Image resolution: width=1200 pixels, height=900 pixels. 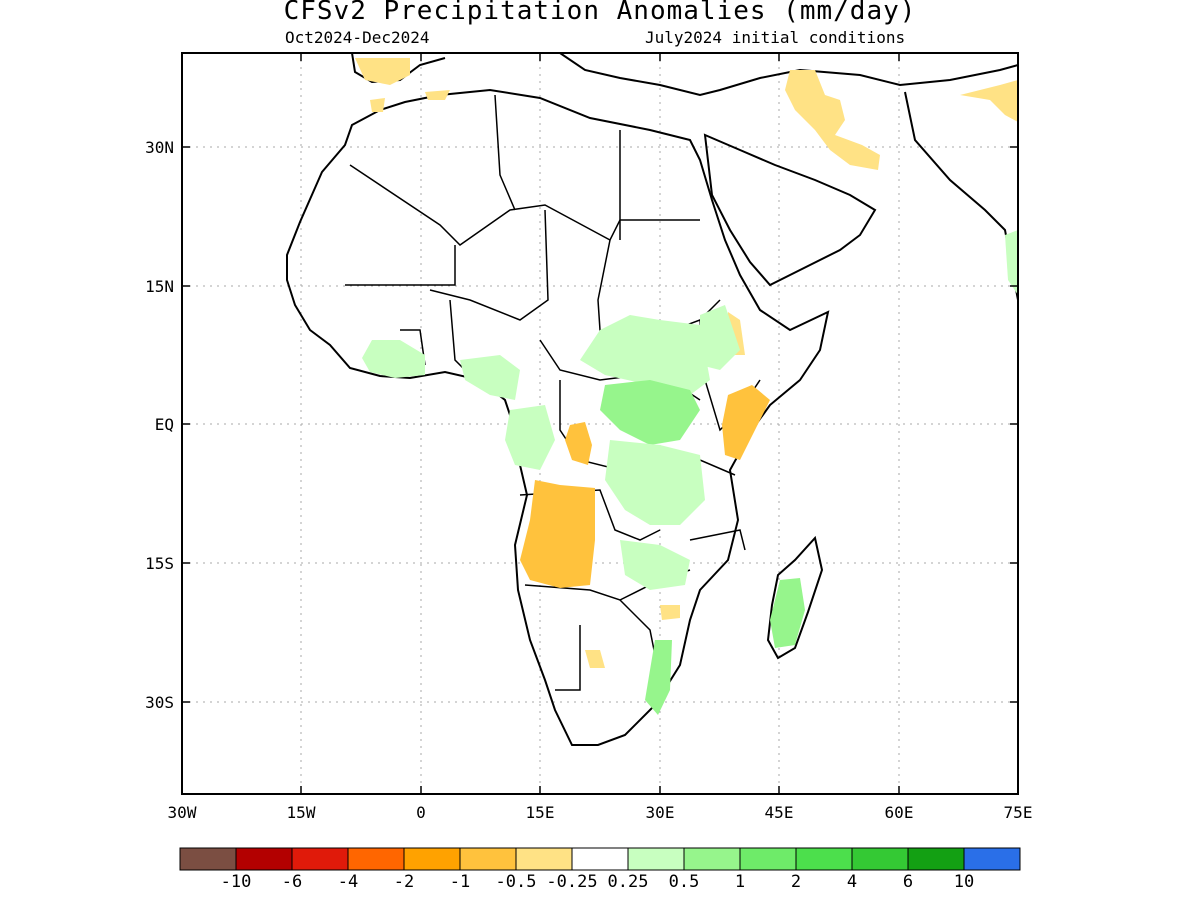 I want to click on colorbar, so click(x=600, y=859).